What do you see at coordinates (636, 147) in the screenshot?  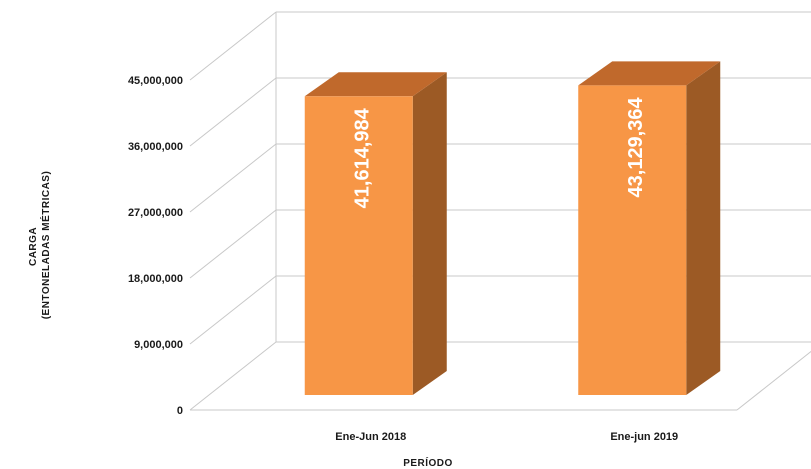 I see `data-label-1: 43,129,364` at bounding box center [636, 147].